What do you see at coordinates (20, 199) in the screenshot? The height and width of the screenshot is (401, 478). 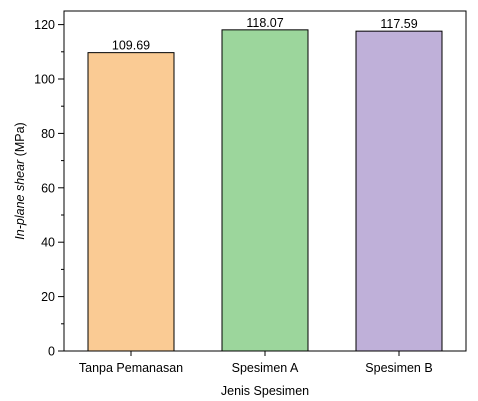 I see `y-axis-title-italic: In-plane shear` at bounding box center [20, 199].